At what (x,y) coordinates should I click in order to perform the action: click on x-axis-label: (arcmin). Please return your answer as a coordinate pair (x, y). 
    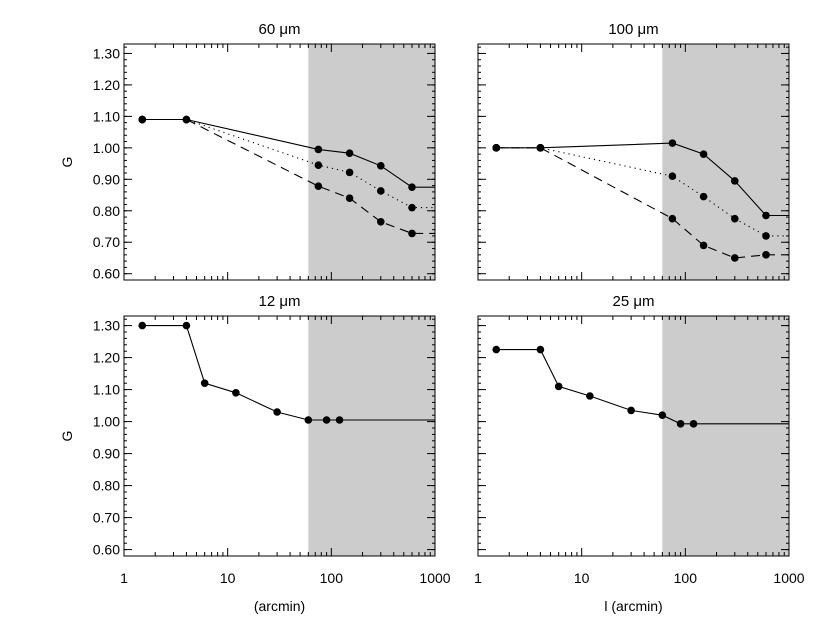
    Looking at the image, I should click on (279, 606).